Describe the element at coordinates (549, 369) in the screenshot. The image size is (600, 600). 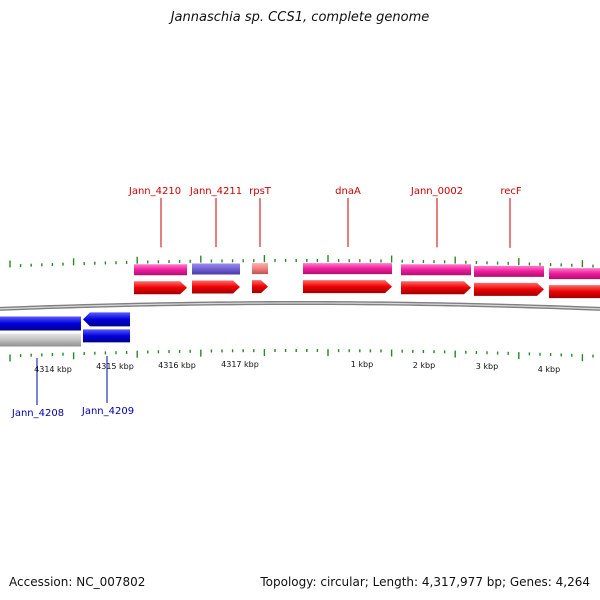
I see `scale-label: 4 kbp` at that location.